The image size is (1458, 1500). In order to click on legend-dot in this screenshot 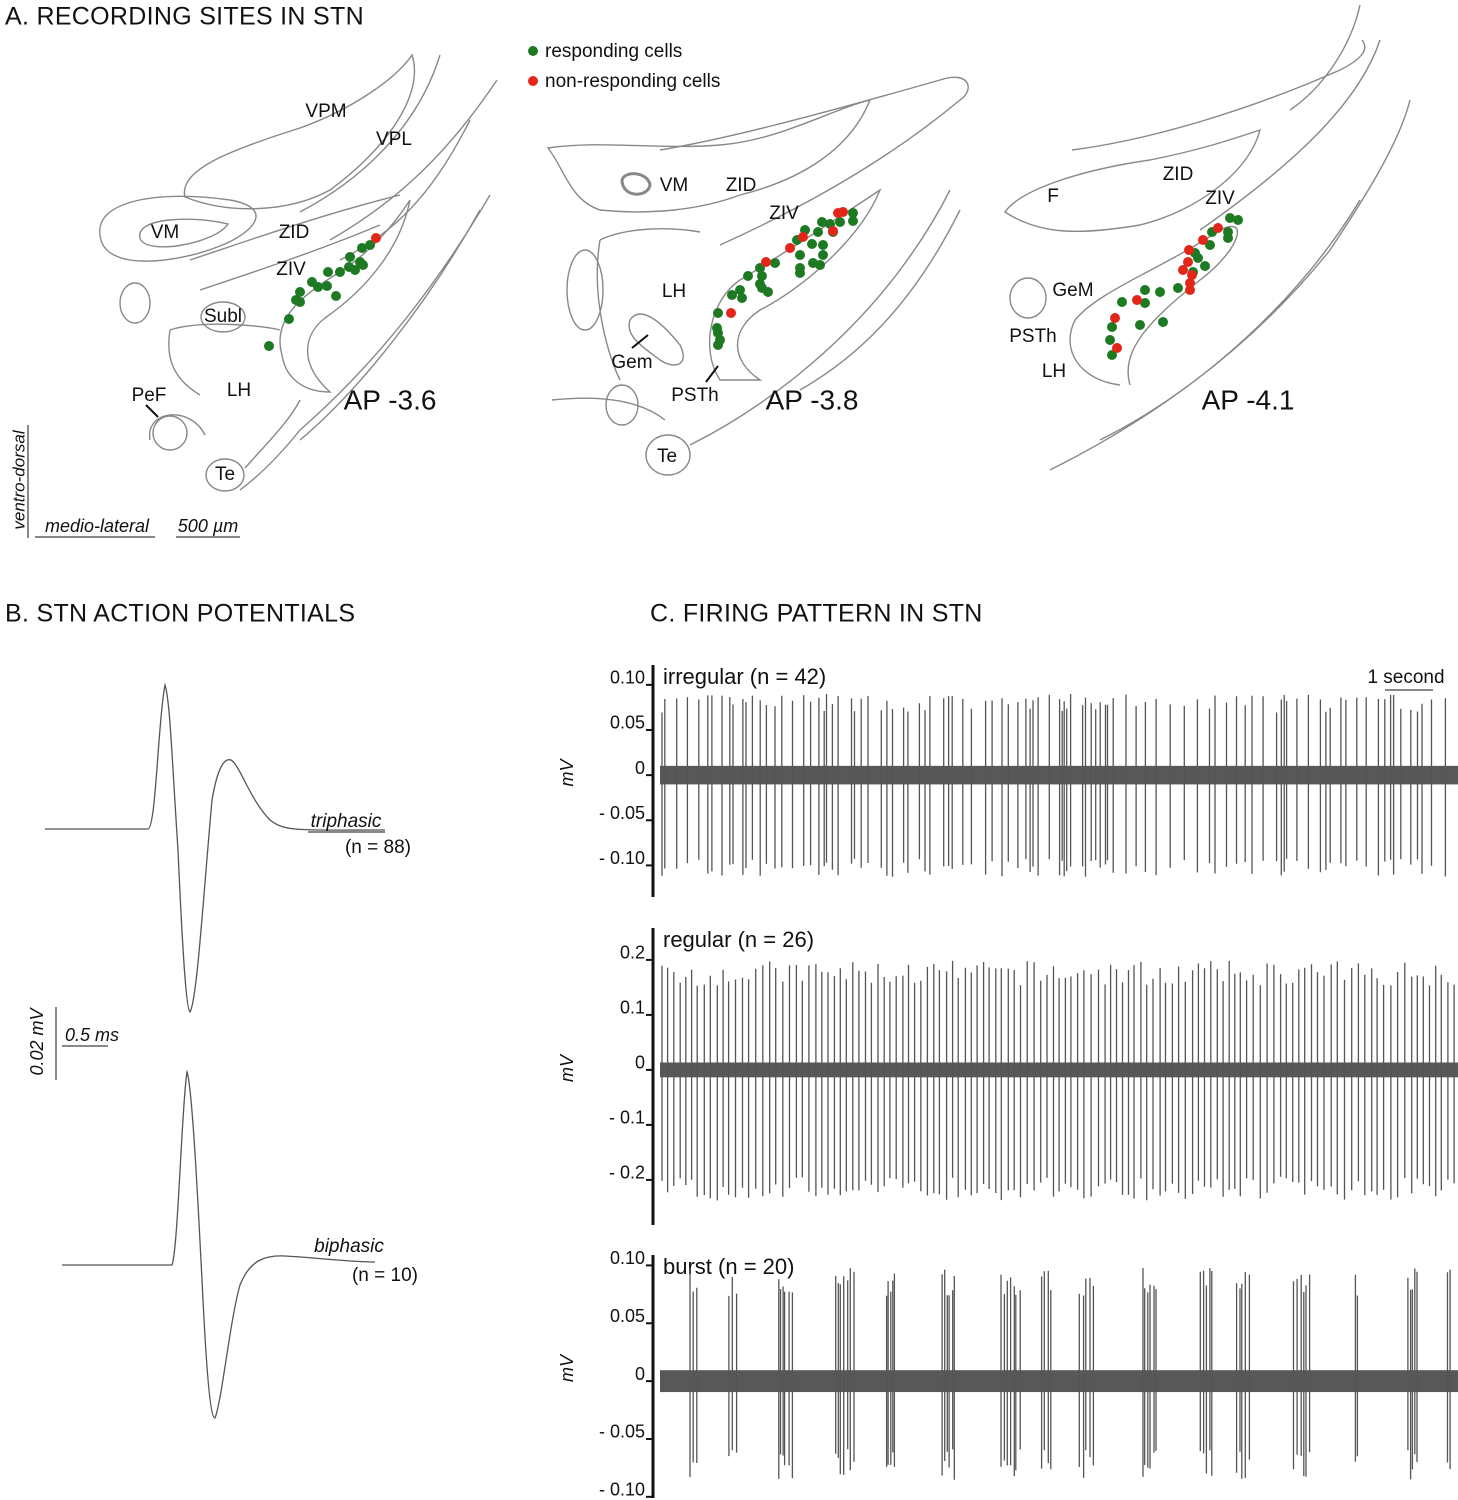, I will do `click(533, 51)`.